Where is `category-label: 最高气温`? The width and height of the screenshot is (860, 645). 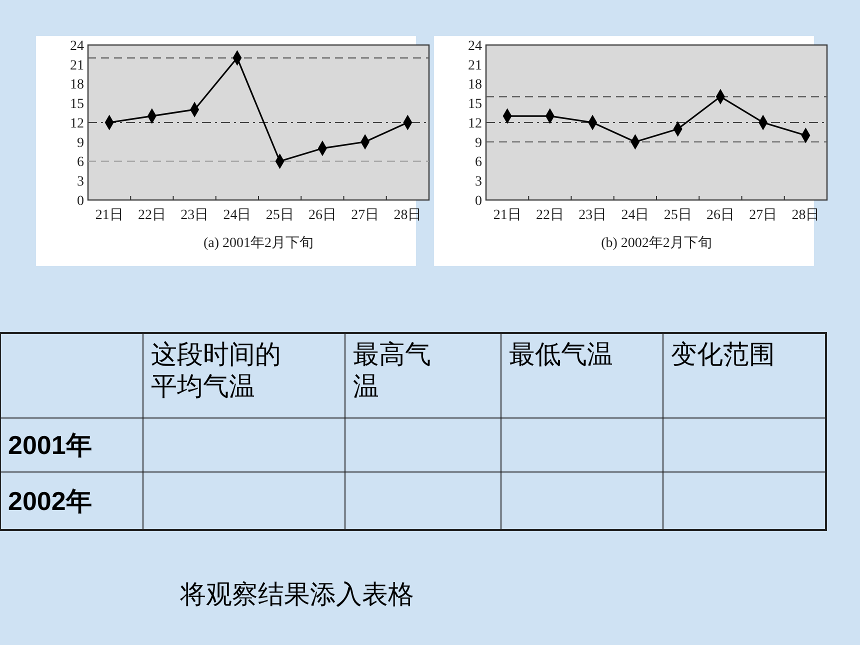 category-label: 最高气温 is located at coordinates (392, 370).